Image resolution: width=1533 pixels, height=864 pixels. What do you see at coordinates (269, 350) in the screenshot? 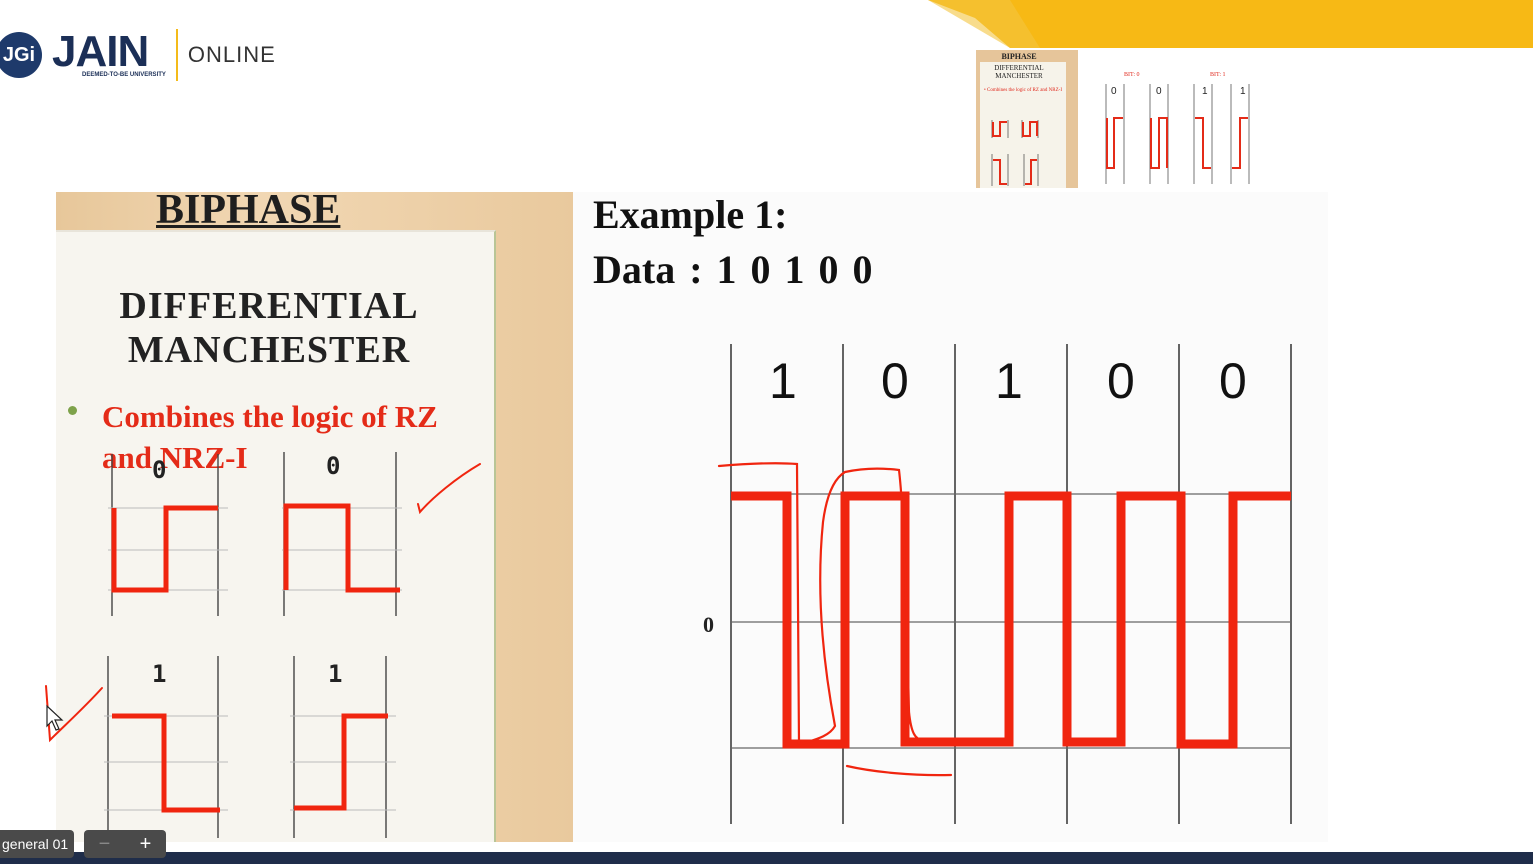
I see `slide-subtitle-line2: MANCHESTER` at bounding box center [269, 350].